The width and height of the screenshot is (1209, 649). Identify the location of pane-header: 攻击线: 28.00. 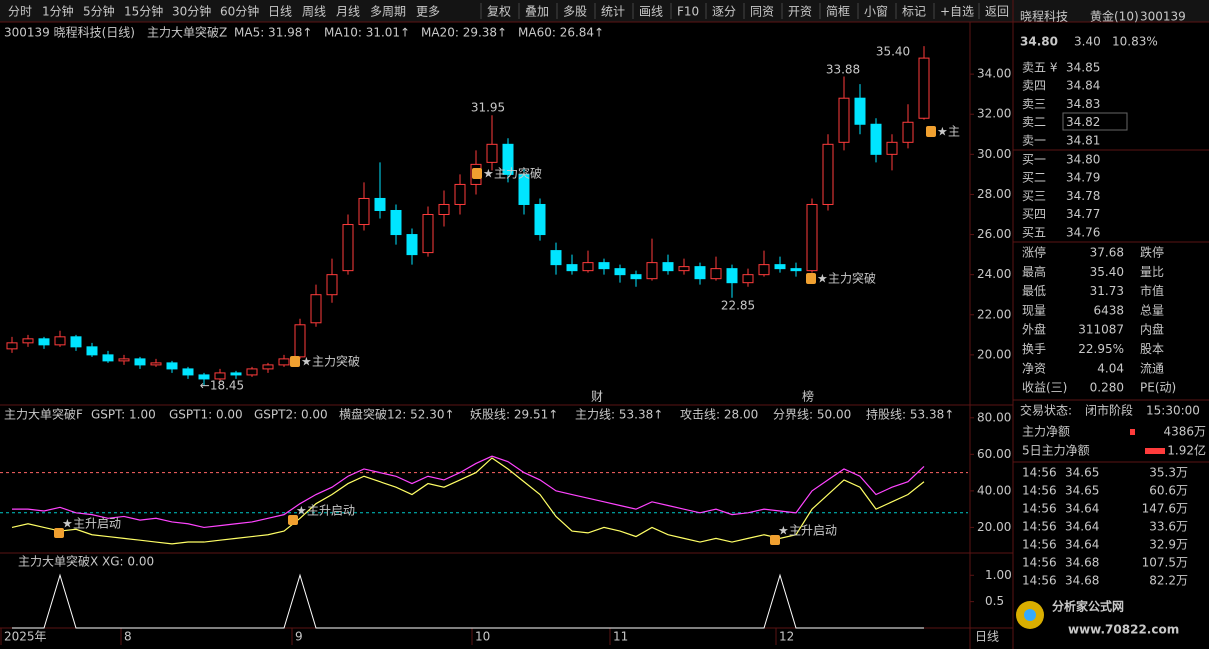
(719, 415).